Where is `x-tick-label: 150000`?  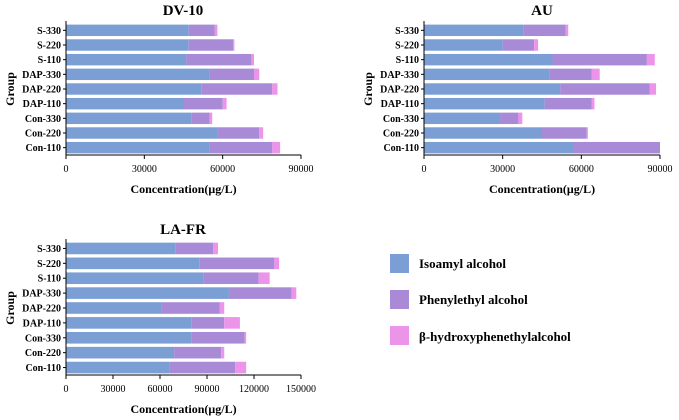
x-tick-label: 150000 is located at coordinates (301, 389).